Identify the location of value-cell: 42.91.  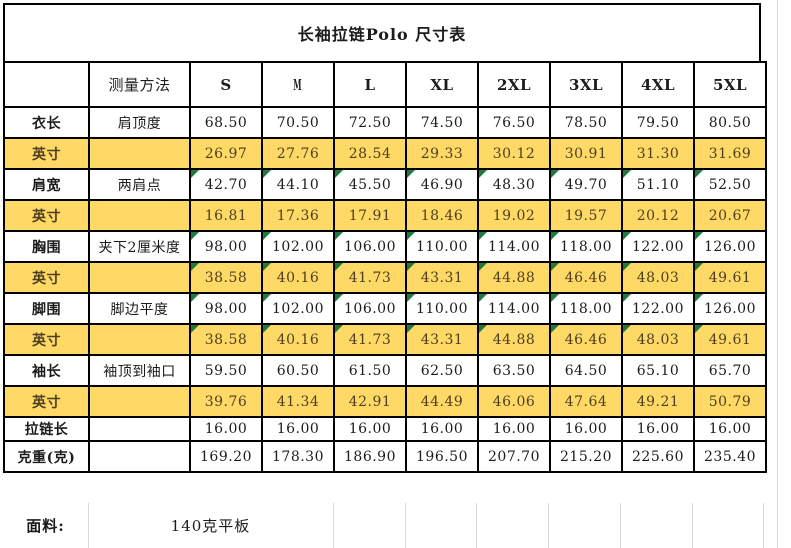
(370, 401).